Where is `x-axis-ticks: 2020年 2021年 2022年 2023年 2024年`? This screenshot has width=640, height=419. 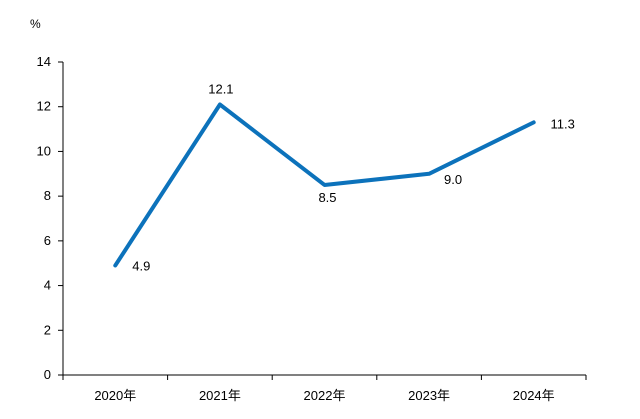
x-axis-ticks: 2020年 2021年 2022年 2023年 2024年 is located at coordinates (324, 389).